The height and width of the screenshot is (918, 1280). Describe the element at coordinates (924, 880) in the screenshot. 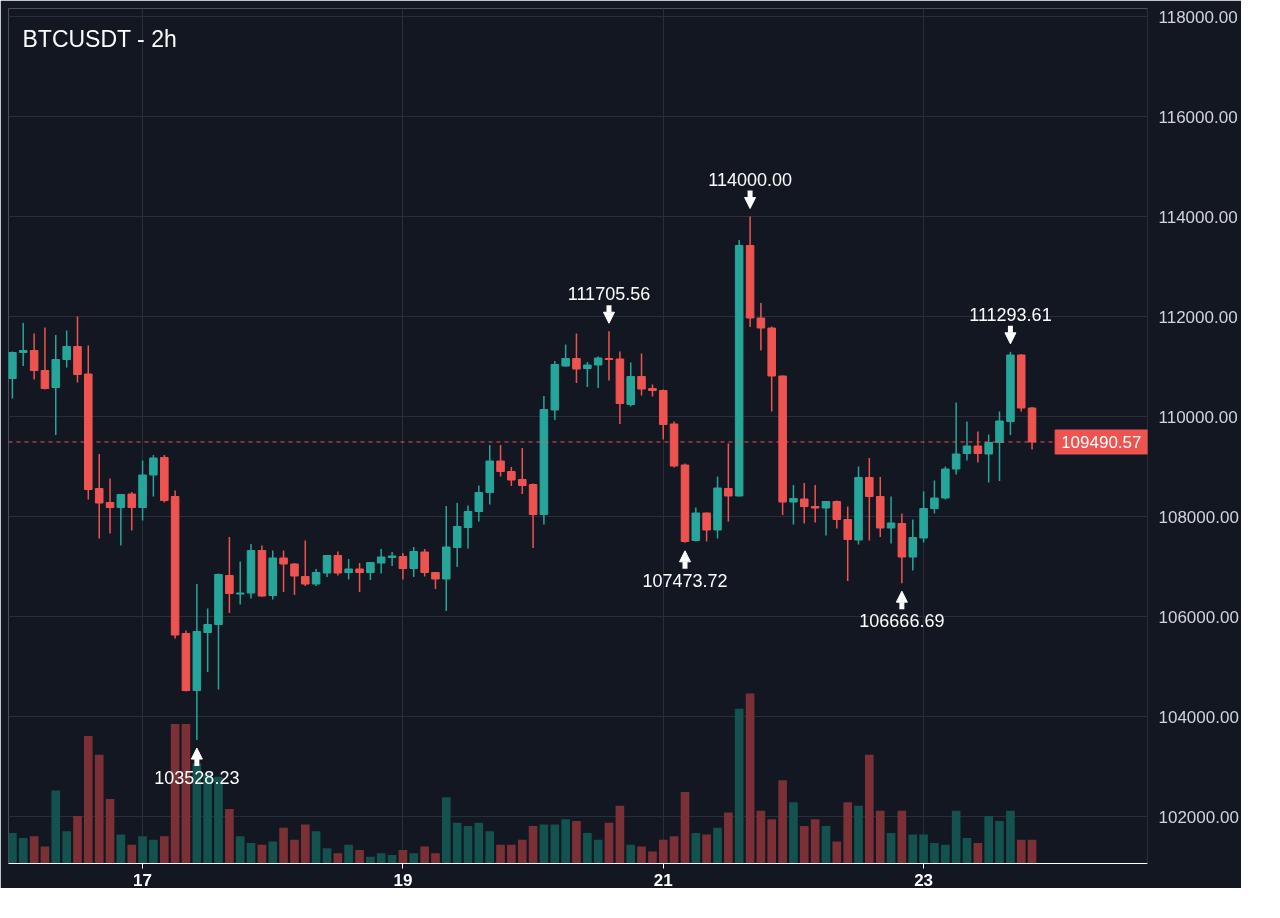

I see `x-tick-label: 23` at that location.